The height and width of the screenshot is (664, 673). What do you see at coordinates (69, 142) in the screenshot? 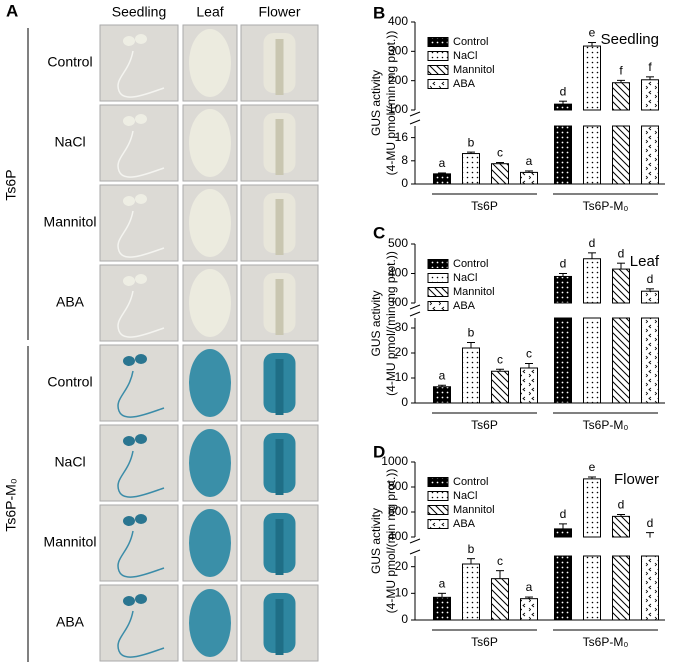
I see `row-label: NaCl` at bounding box center [69, 142].